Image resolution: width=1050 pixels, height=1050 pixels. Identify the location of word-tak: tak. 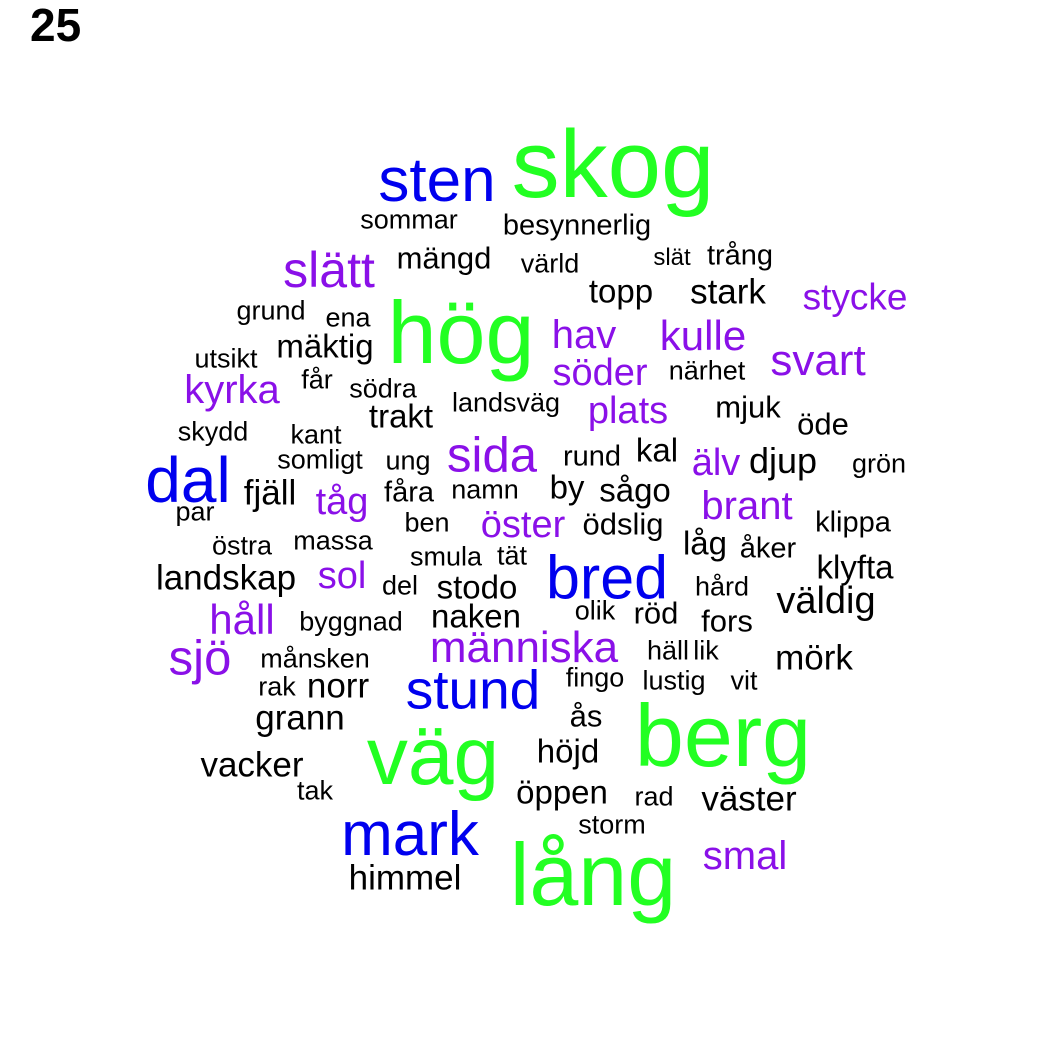
(315, 790).